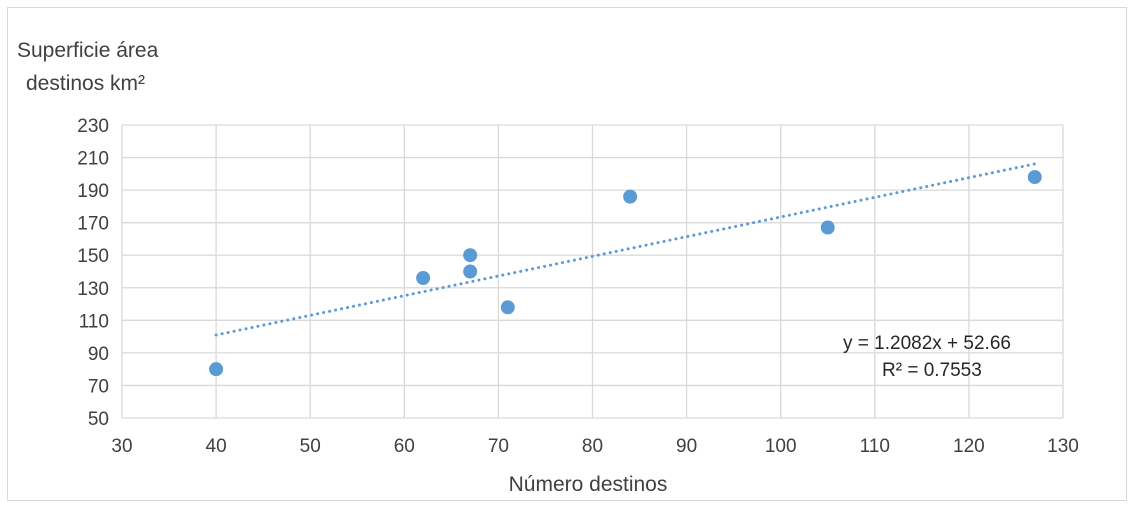 This screenshot has height=511, width=1138. What do you see at coordinates (781, 446) in the screenshot?
I see `x-tick-label: 100` at bounding box center [781, 446].